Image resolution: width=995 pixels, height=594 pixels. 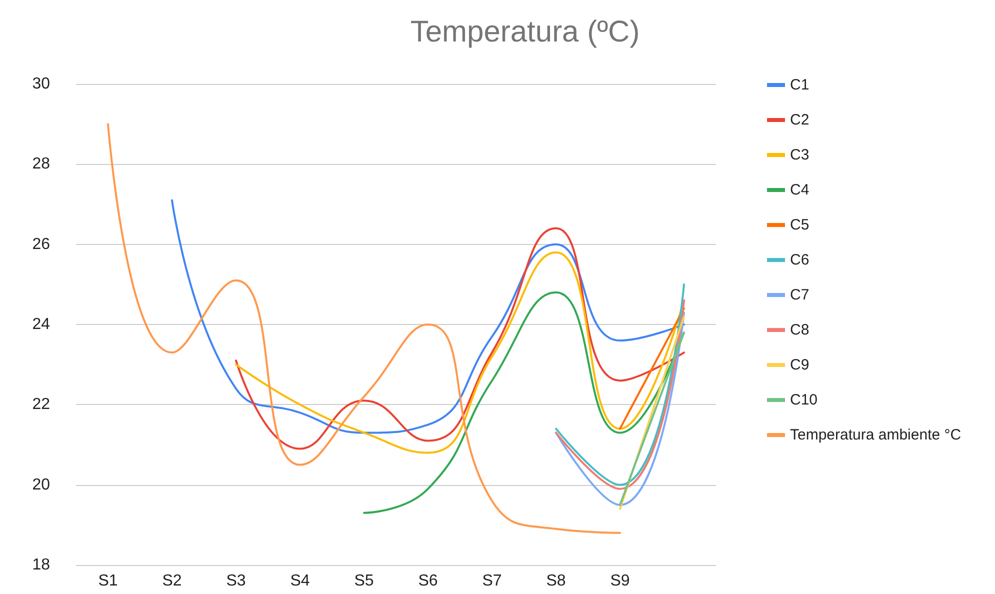 I want to click on legend-label: C3, so click(x=800, y=155).